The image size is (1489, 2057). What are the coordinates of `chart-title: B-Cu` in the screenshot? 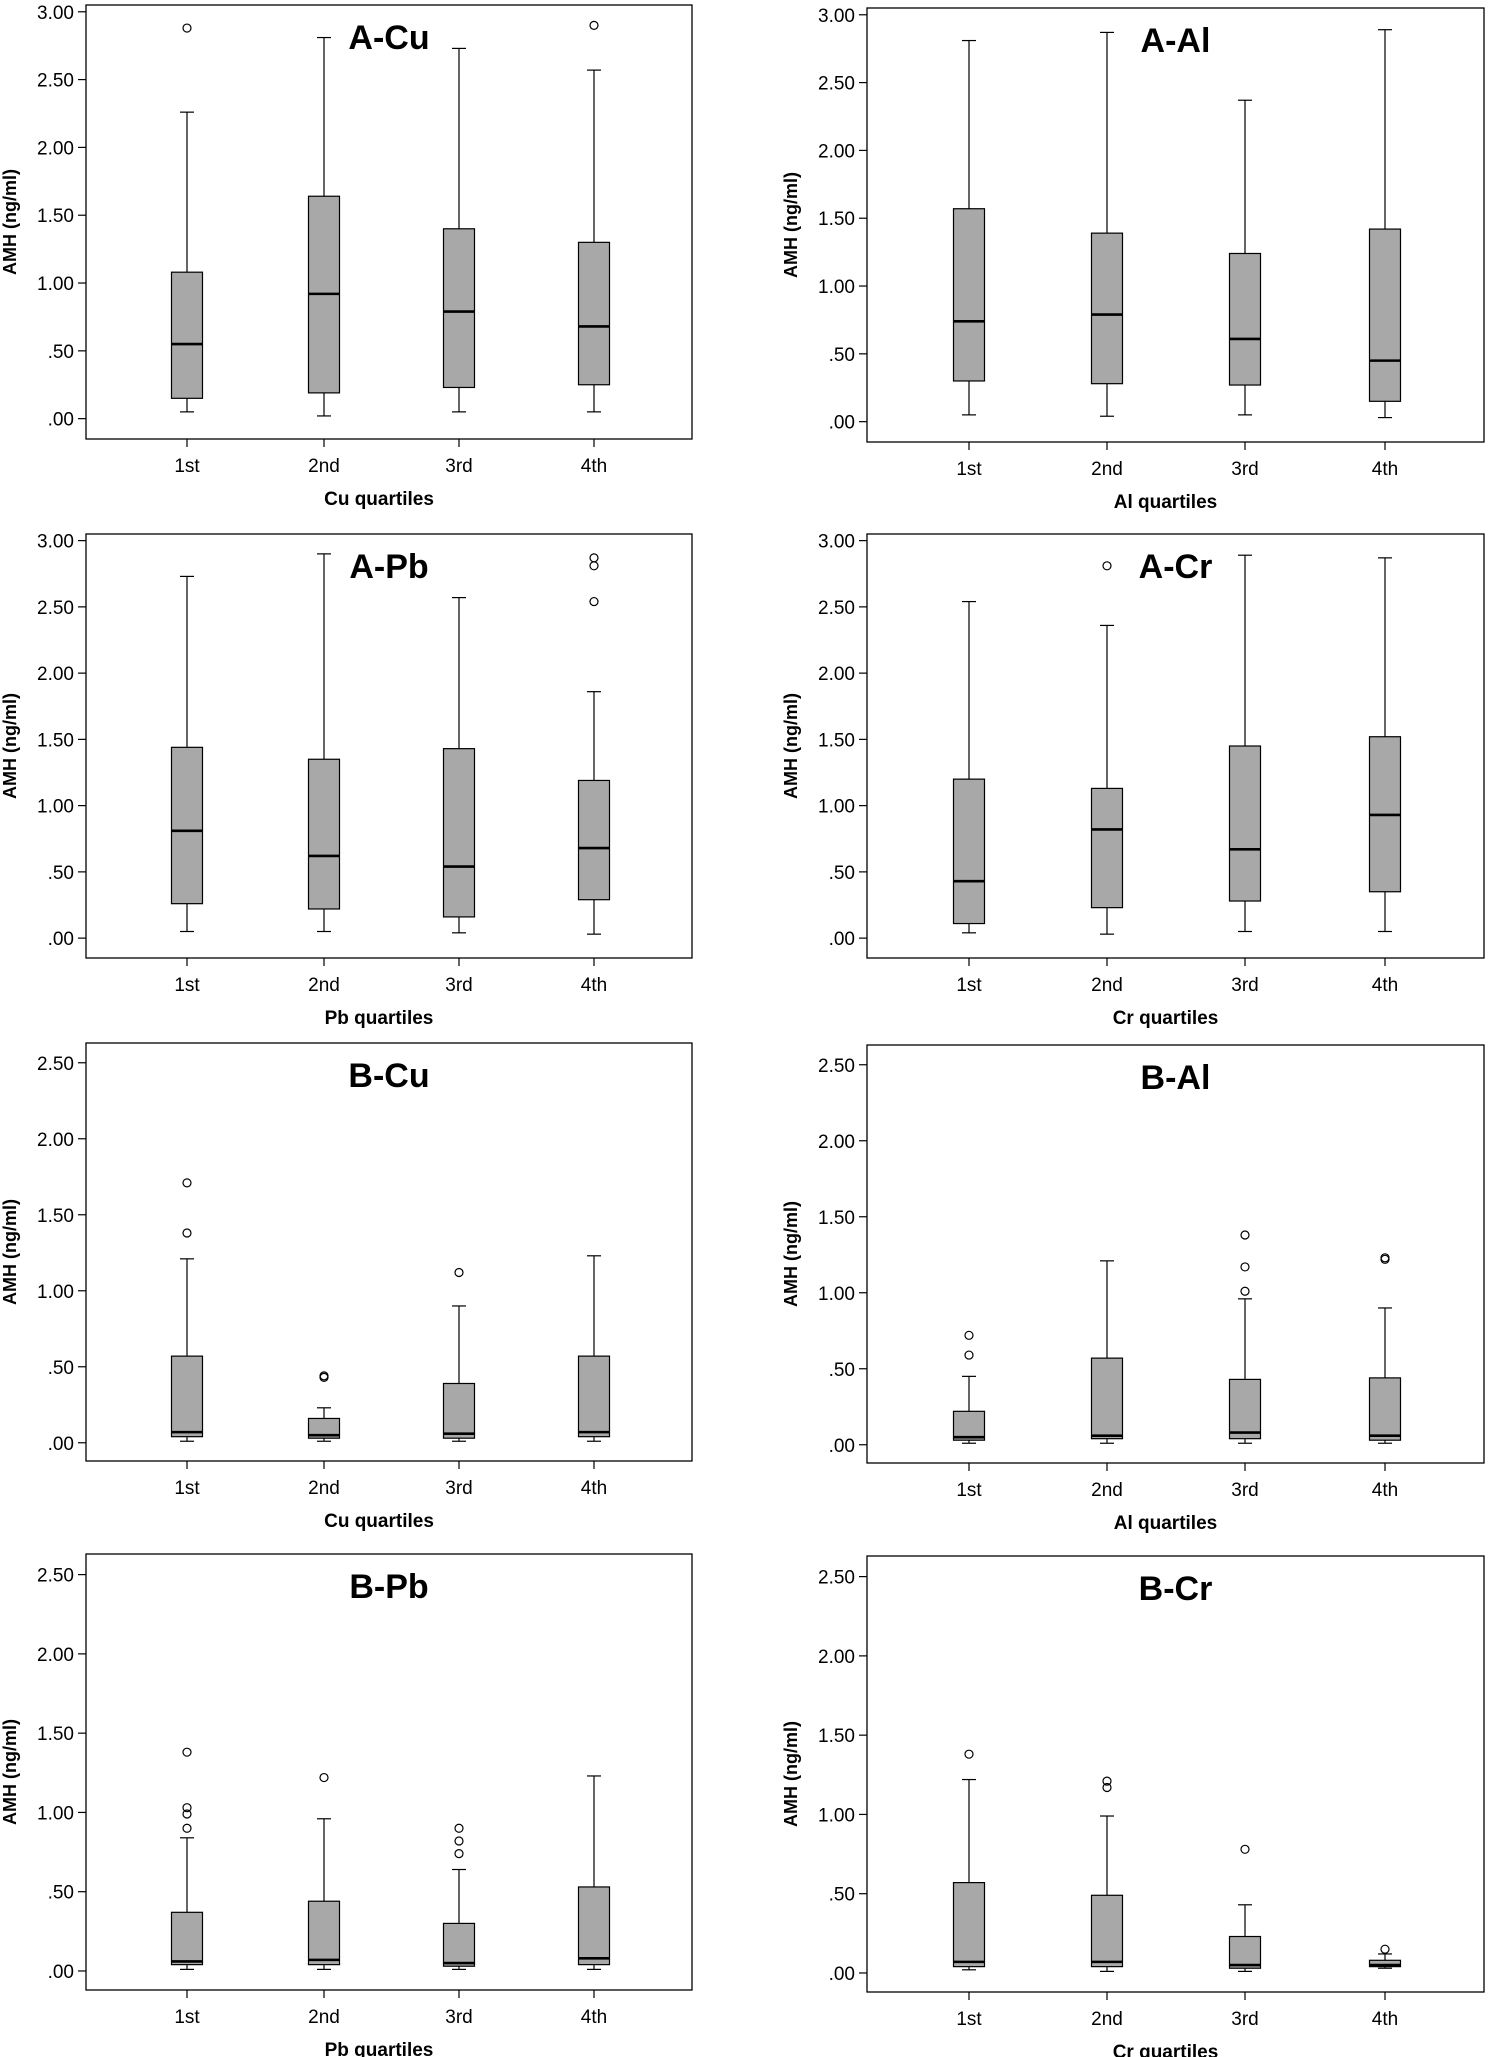 It's located at (388, 1076).